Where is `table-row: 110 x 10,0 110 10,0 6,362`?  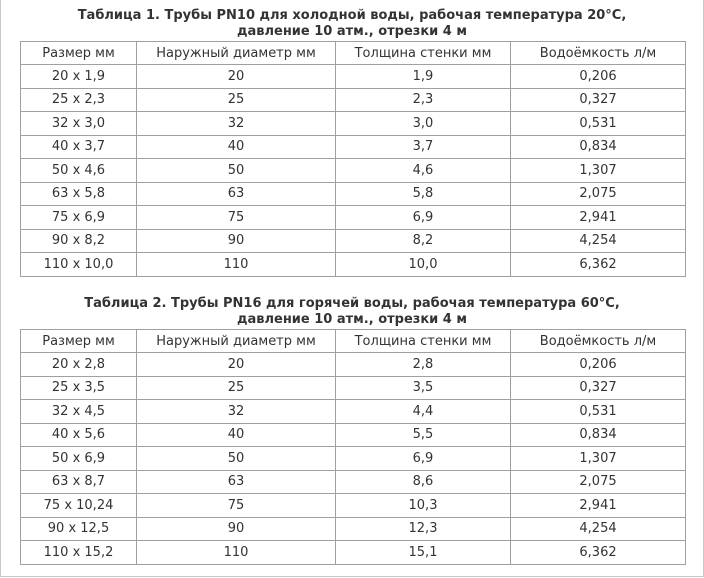 table-row: 110 x 10,0 110 10,0 6,362 is located at coordinates (353, 264).